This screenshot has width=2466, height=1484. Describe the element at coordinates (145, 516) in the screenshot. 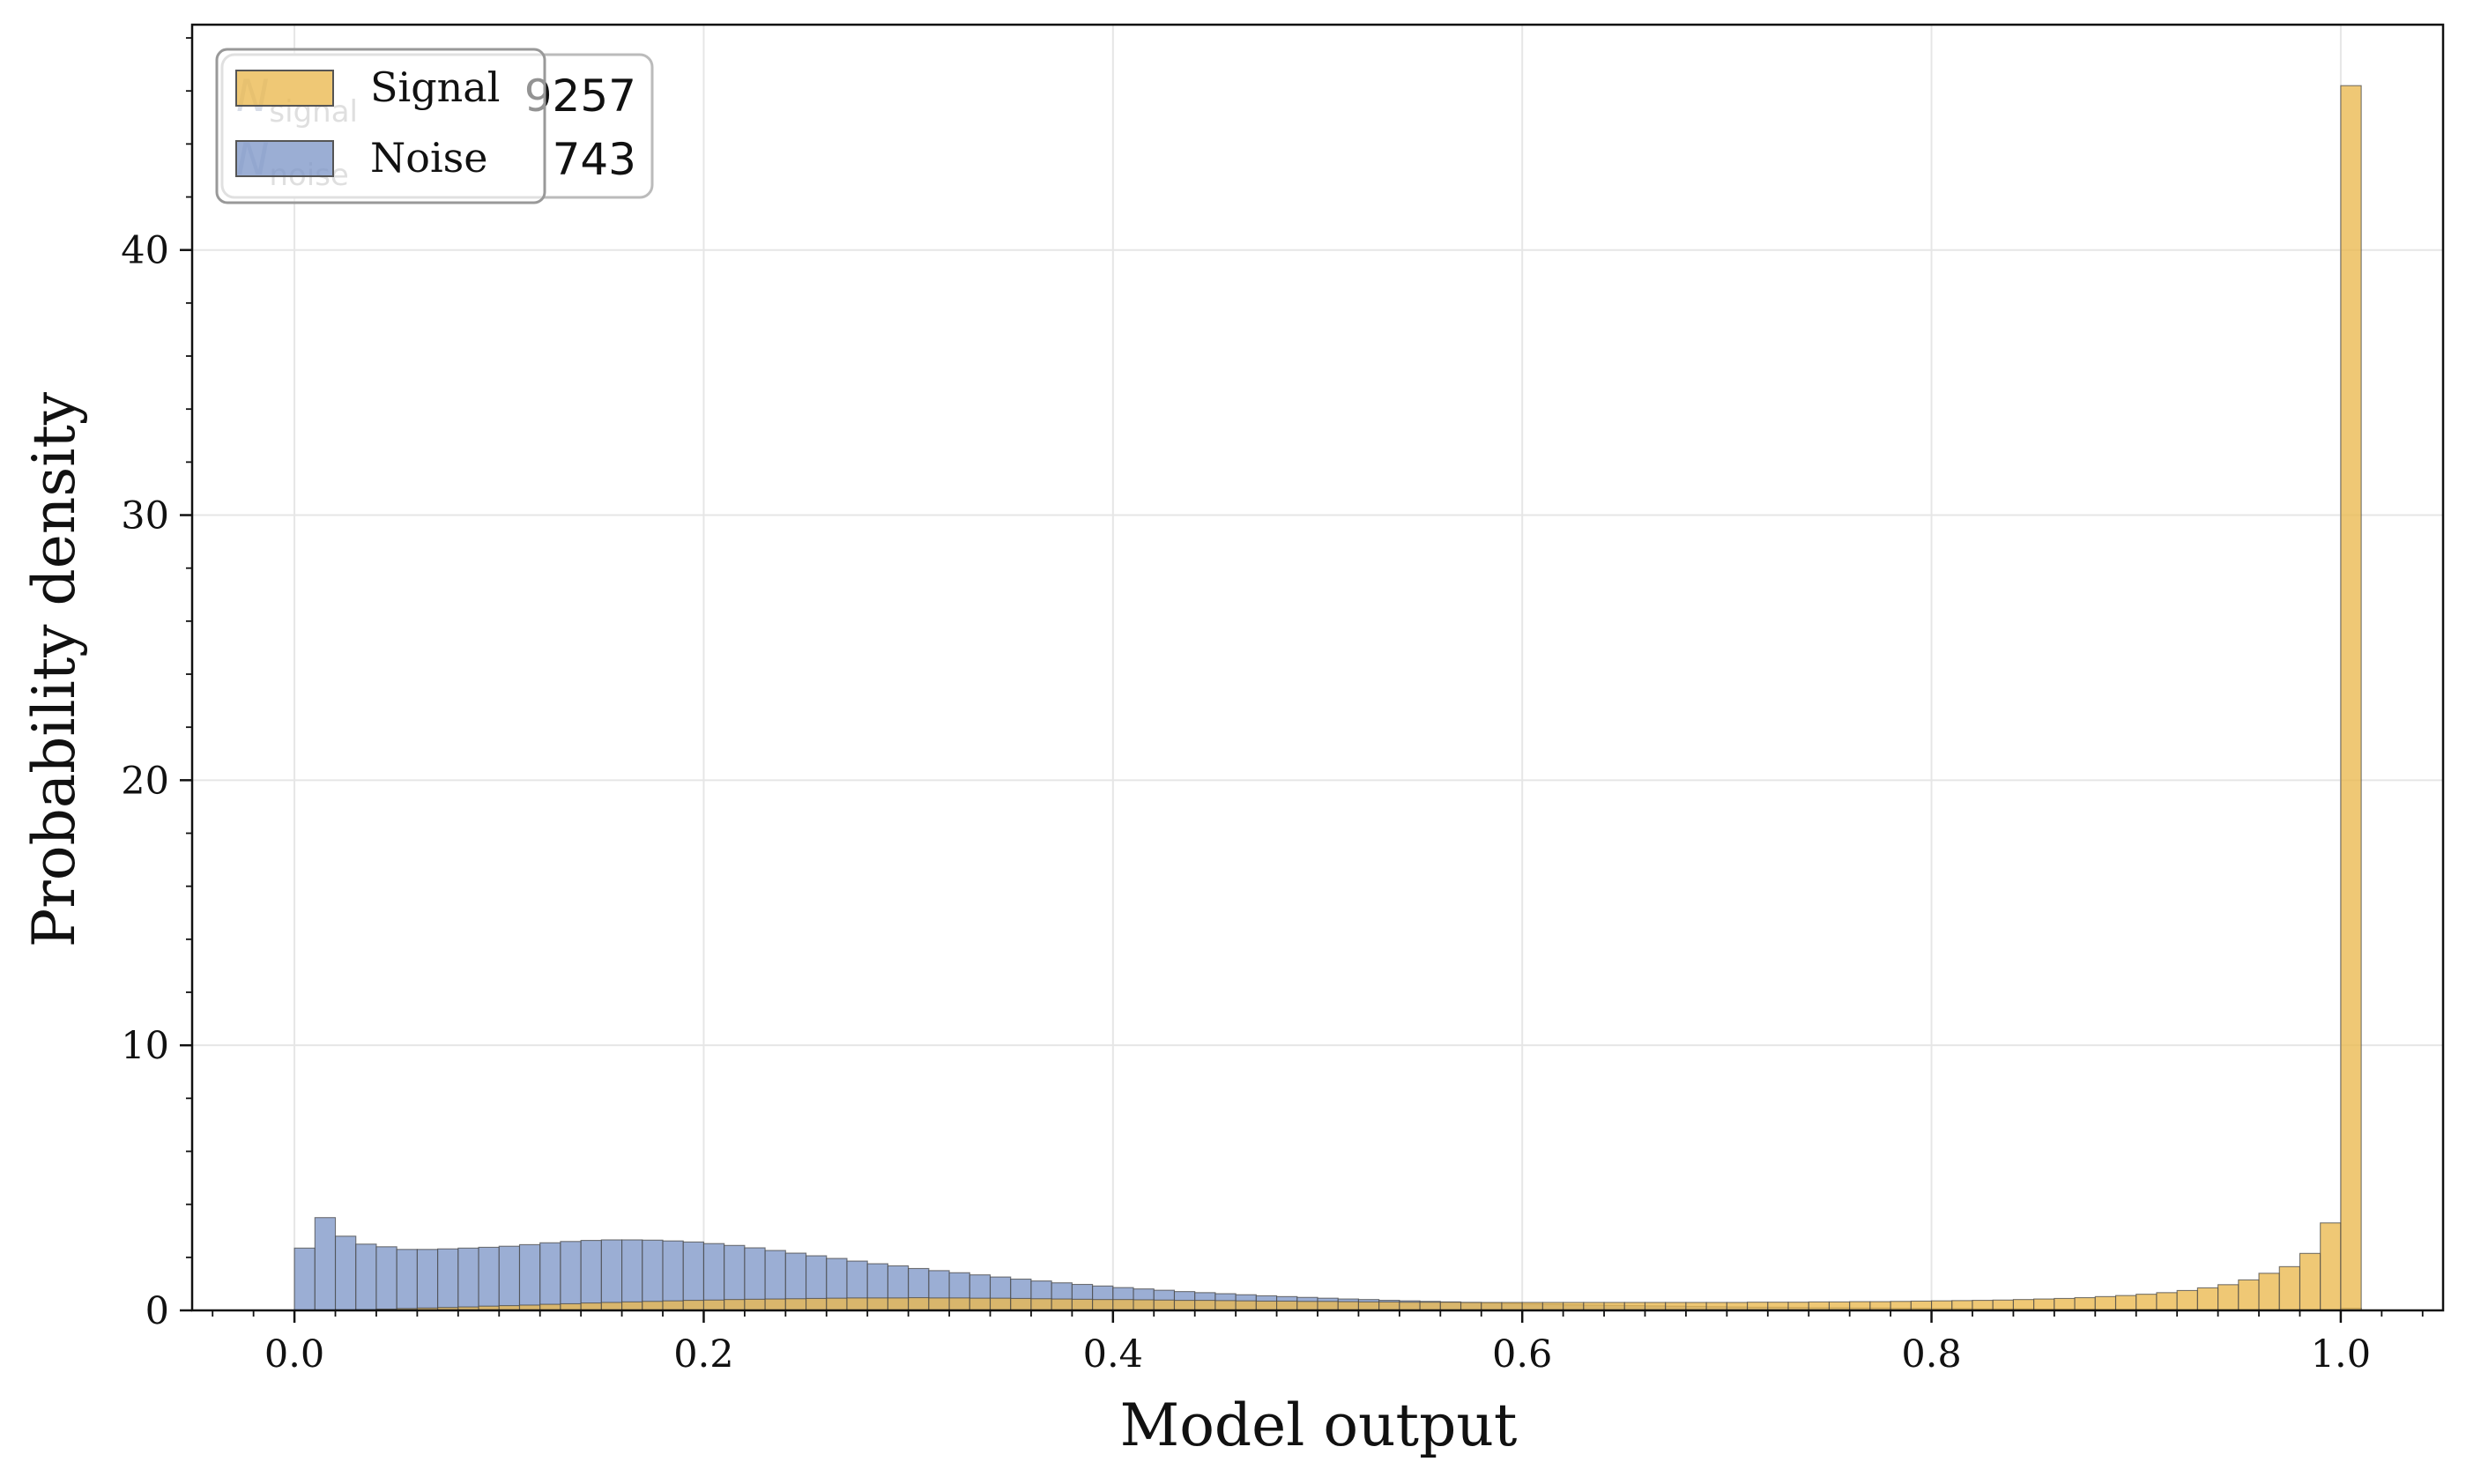

I see `y-tick-label-3: 30` at that location.